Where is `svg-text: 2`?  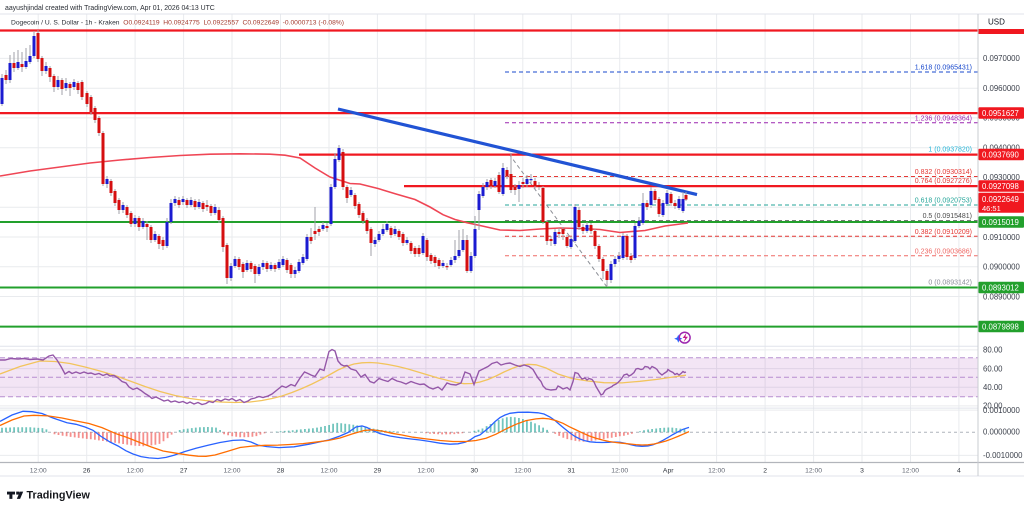 svg-text: 2 is located at coordinates (765, 471).